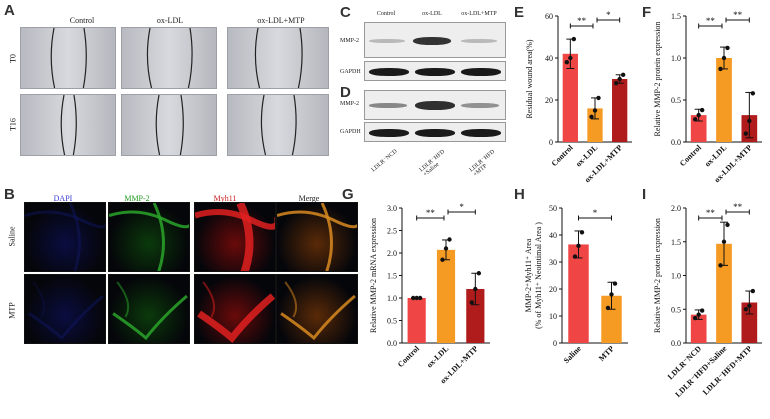 This screenshot has height=419, width=770. I want to click on panel-label-c: C, so click(345, 12).